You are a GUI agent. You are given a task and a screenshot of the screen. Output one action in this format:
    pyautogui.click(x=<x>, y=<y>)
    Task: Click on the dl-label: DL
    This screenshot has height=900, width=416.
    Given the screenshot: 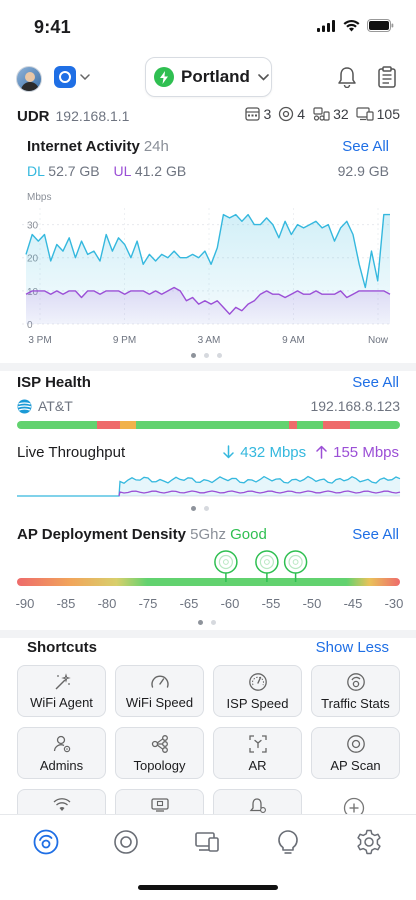 What is the action you would take?
    pyautogui.click(x=36, y=171)
    